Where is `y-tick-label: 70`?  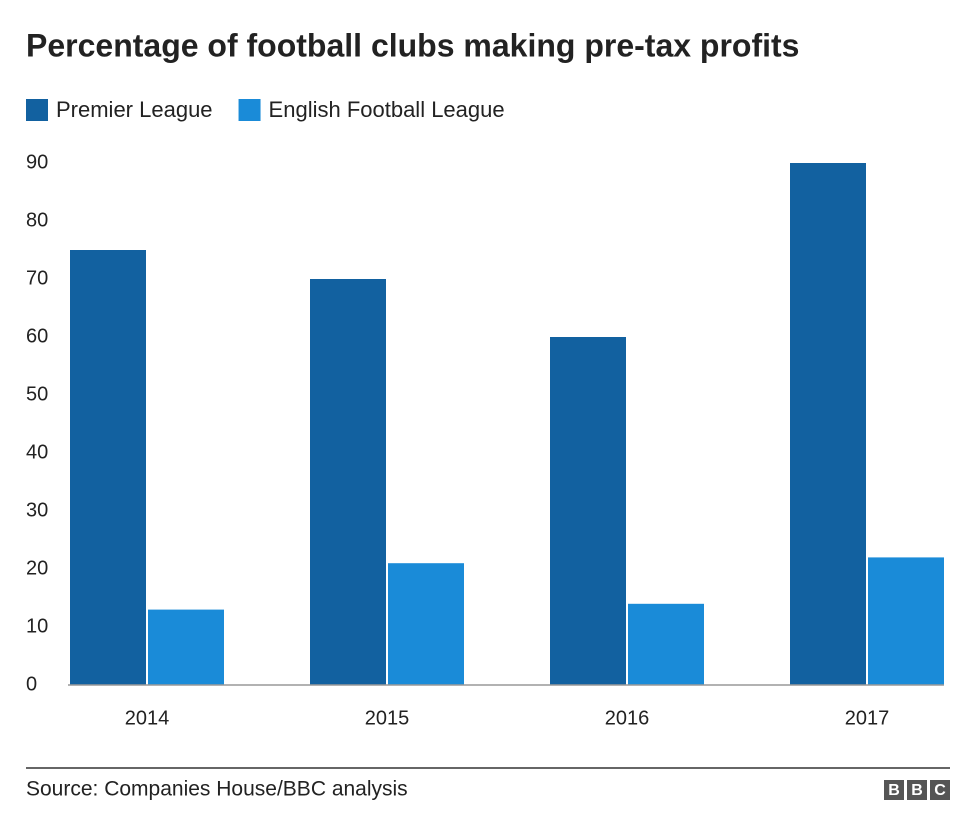 y-tick-label: 70 is located at coordinates (37, 278).